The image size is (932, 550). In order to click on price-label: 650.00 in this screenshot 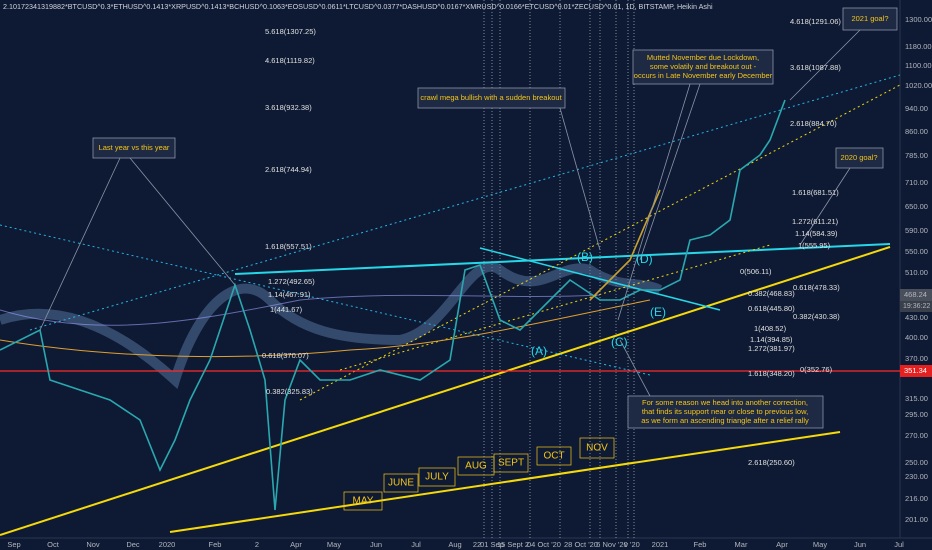, I will do `click(916, 206)`.